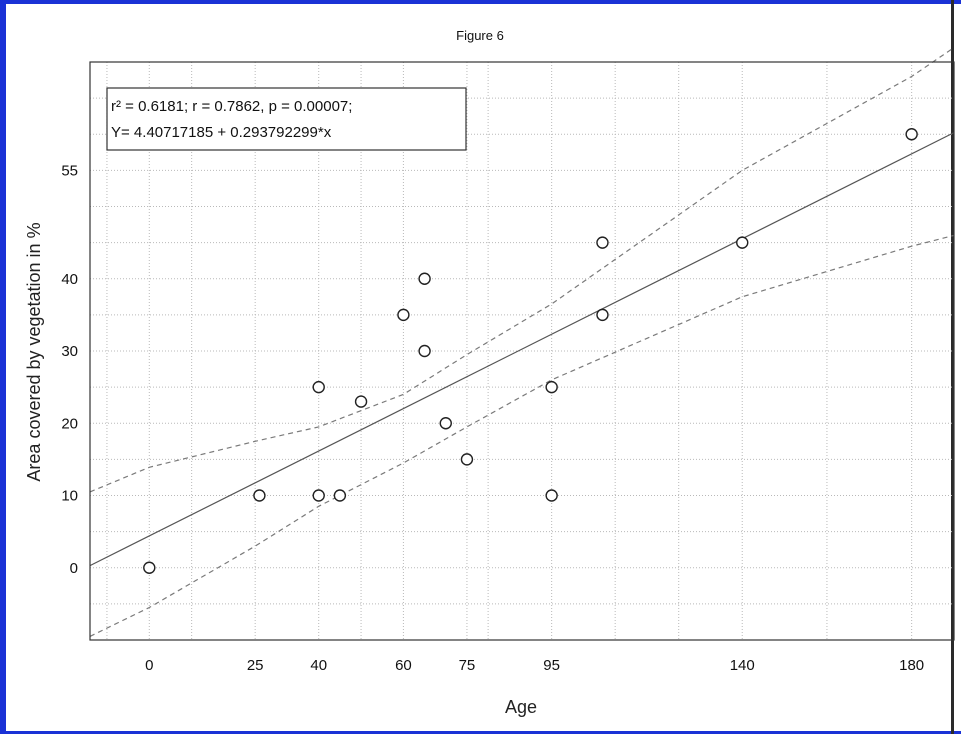 The image size is (961, 734). I want to click on x-tick-label: 75, so click(467, 665).